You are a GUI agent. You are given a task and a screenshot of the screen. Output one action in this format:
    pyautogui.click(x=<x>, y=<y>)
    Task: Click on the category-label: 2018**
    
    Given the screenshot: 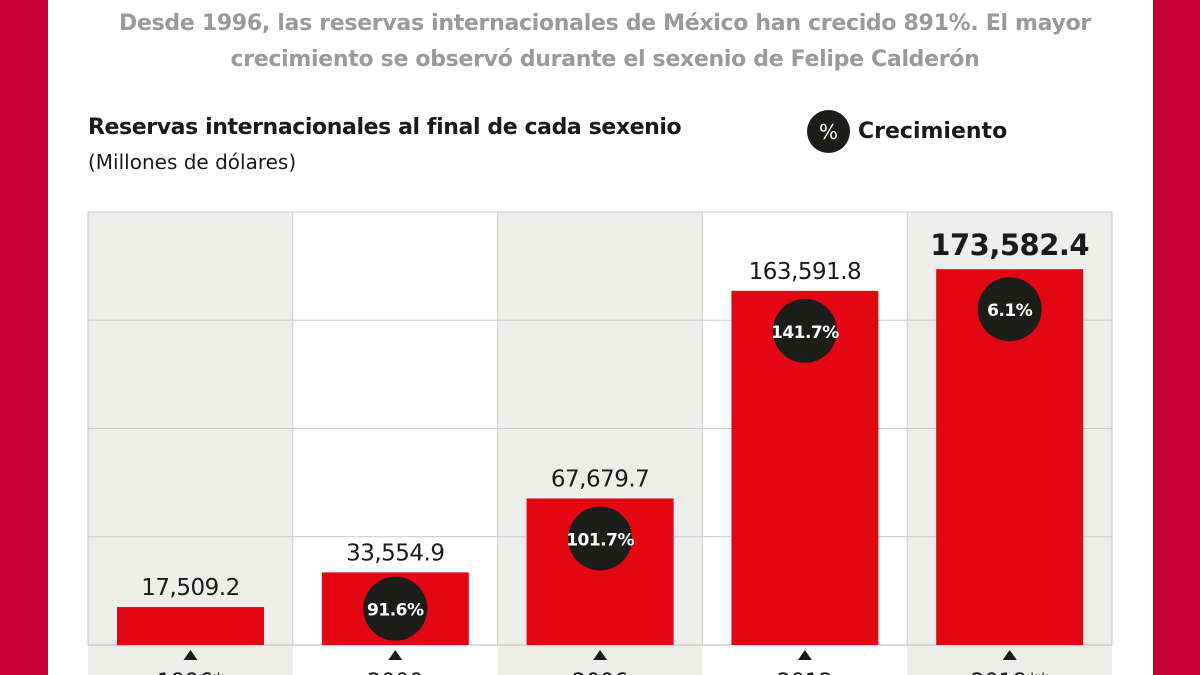 What is the action you would take?
    pyautogui.click(x=1010, y=672)
    